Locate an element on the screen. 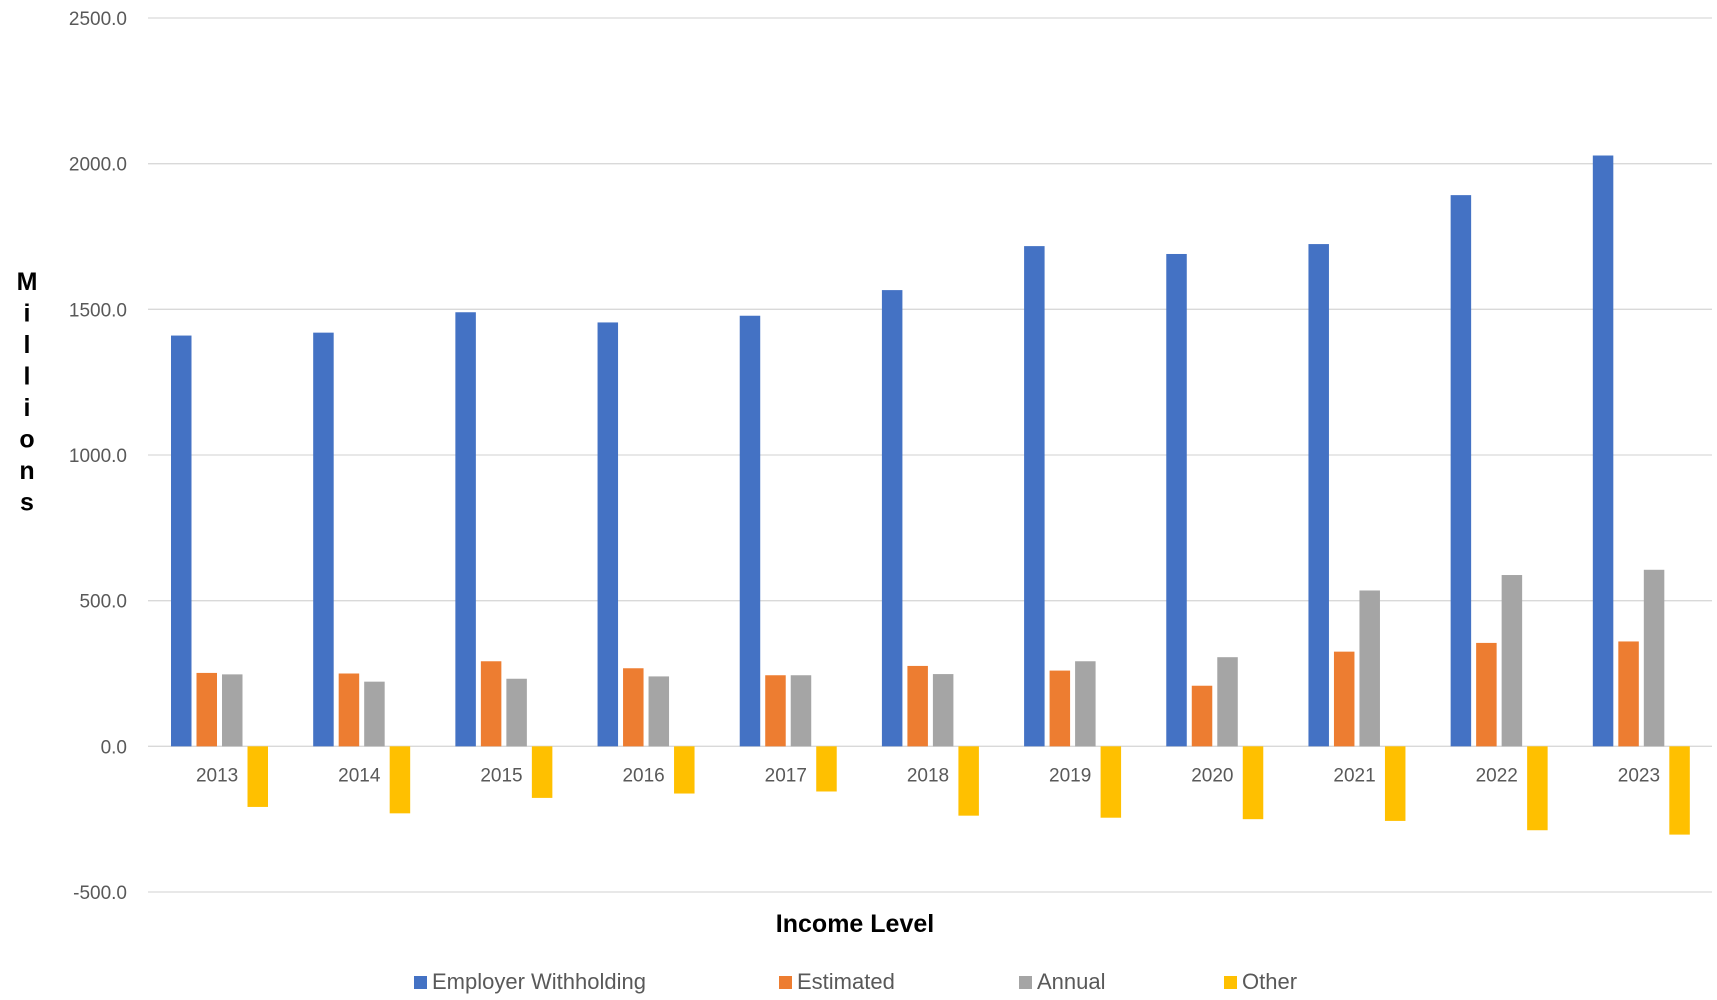  y-tick-label: 0.0 is located at coordinates (114, 747).